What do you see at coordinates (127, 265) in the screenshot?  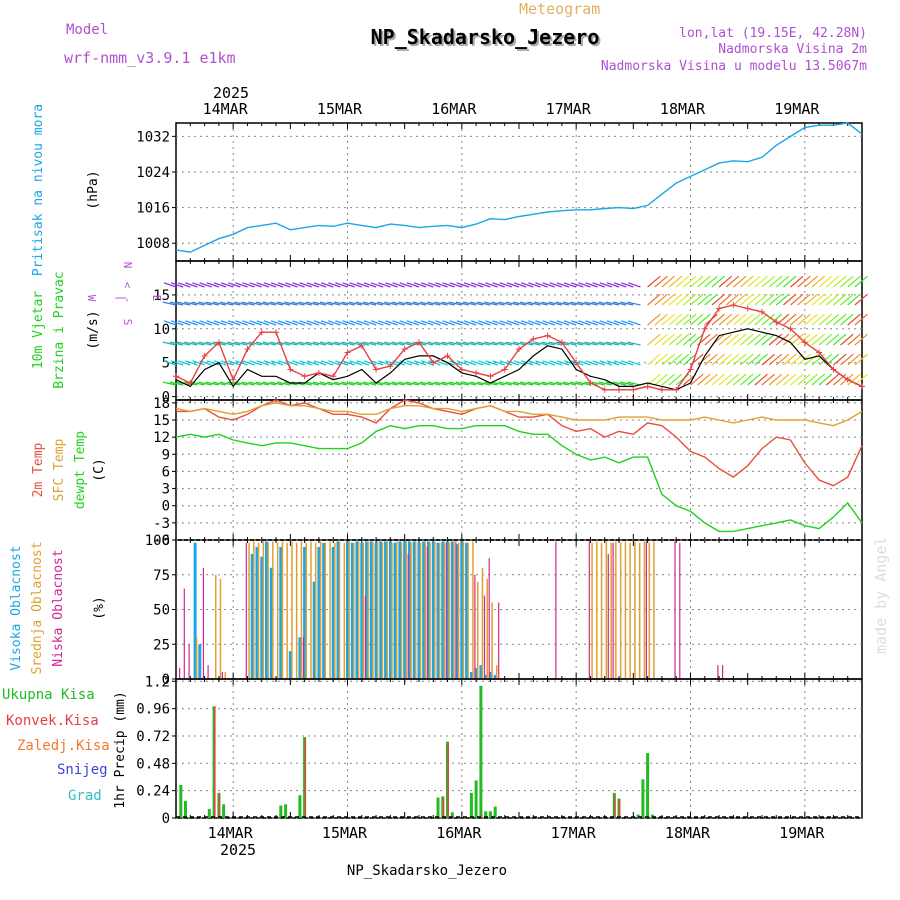 I see `compass-label: N` at bounding box center [127, 265].